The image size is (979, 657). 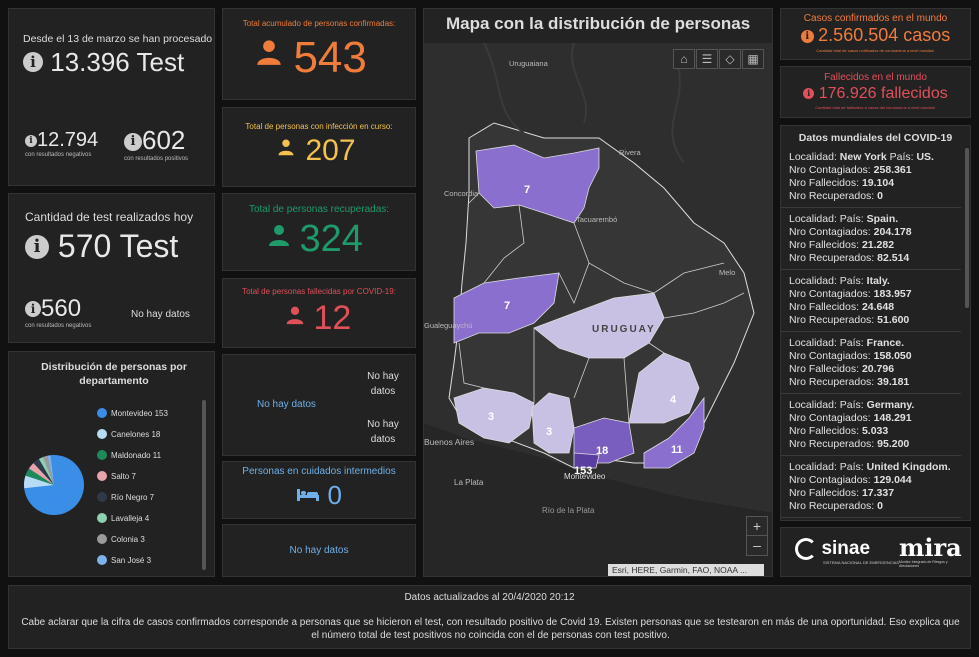 I want to click on dept-durazno, so click(x=599, y=325).